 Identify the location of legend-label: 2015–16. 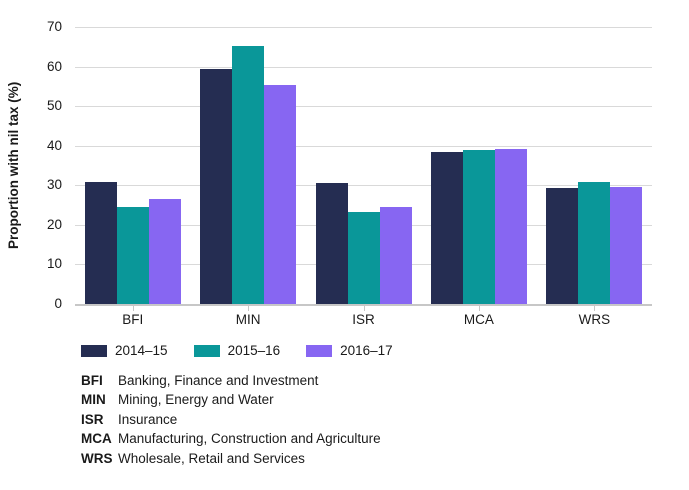
(254, 350).